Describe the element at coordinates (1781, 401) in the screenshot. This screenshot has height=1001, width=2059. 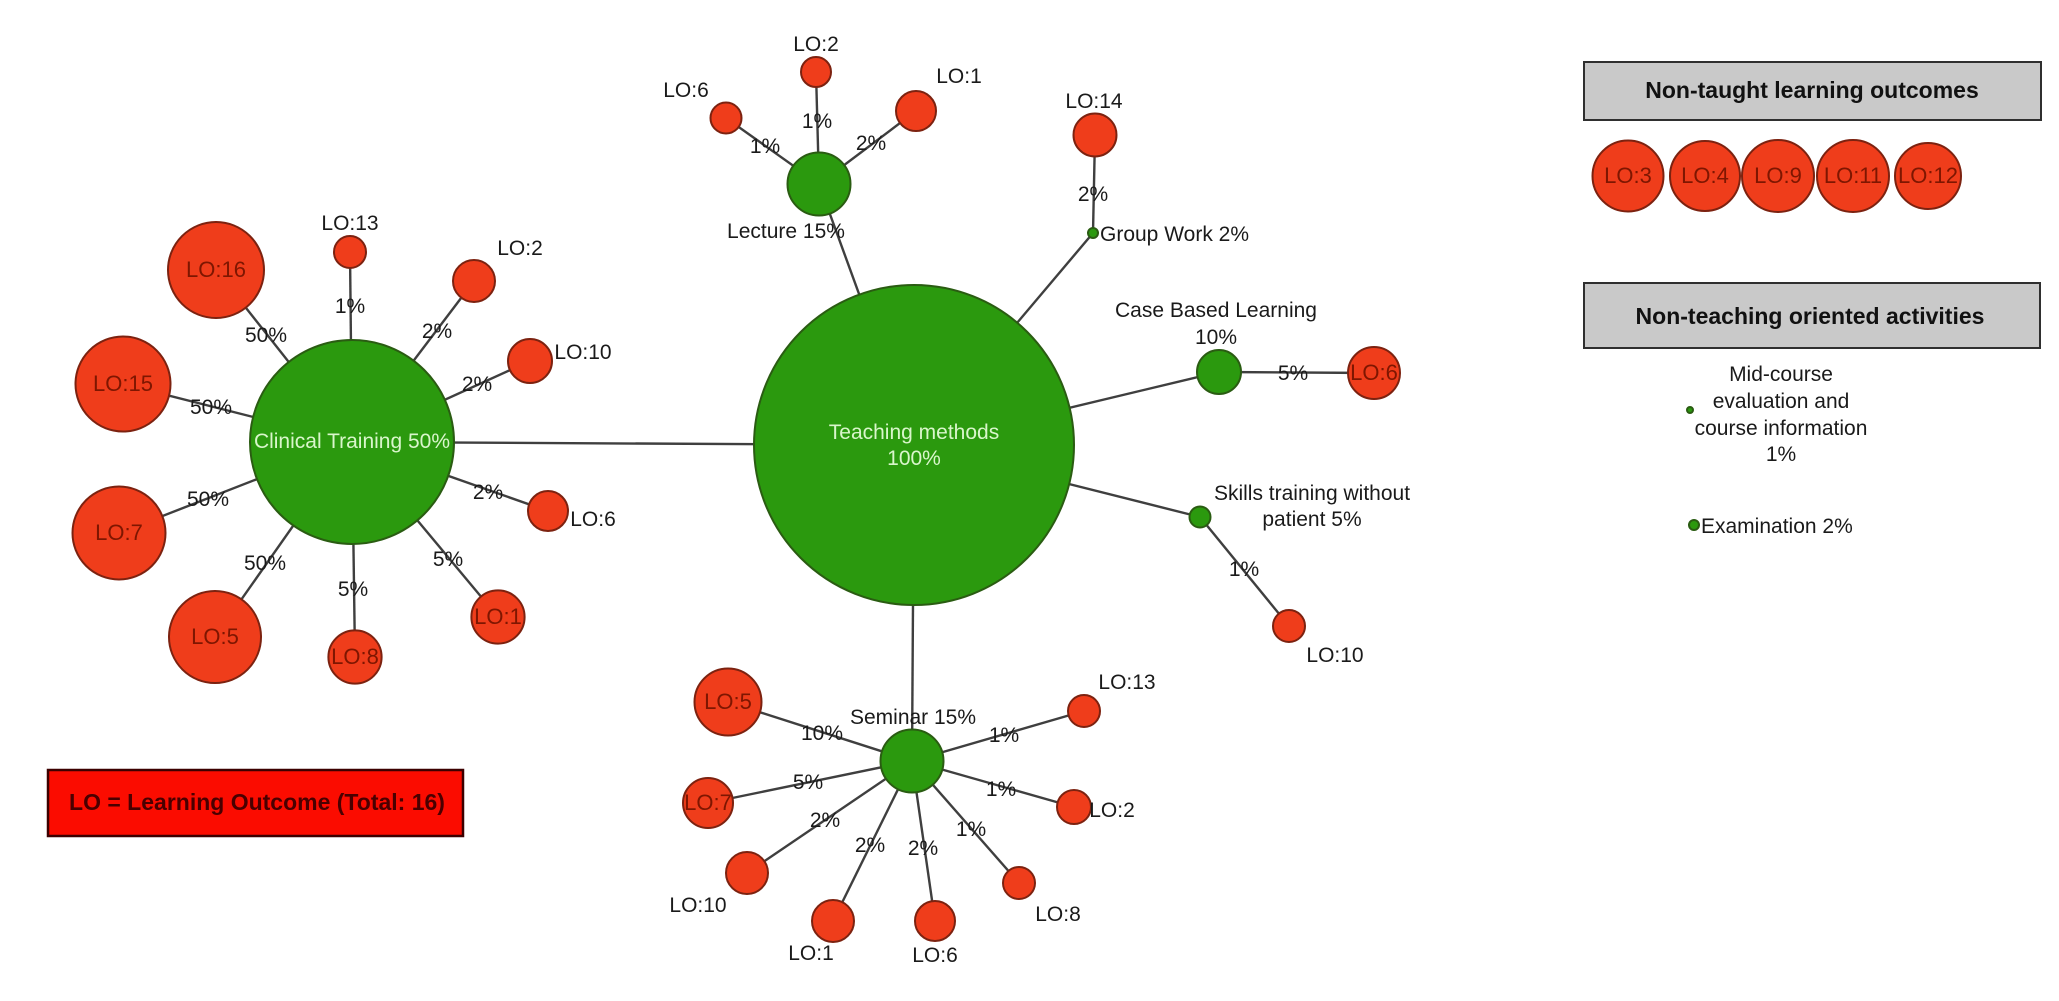
I see `svg-text: evaluation and` at that location.